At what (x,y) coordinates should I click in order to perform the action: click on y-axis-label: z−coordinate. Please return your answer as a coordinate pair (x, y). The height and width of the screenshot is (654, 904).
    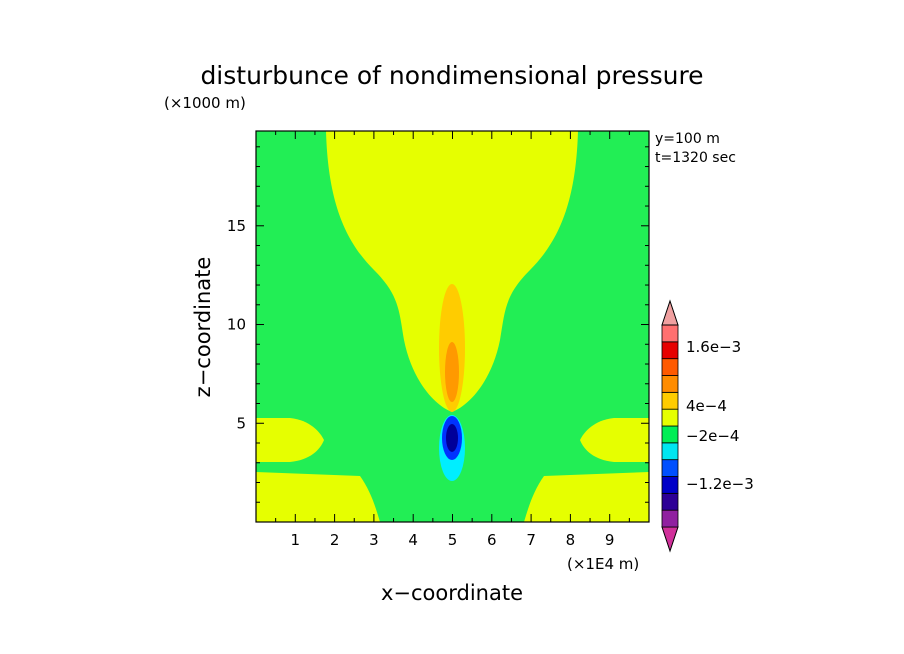
    Looking at the image, I should click on (203, 327).